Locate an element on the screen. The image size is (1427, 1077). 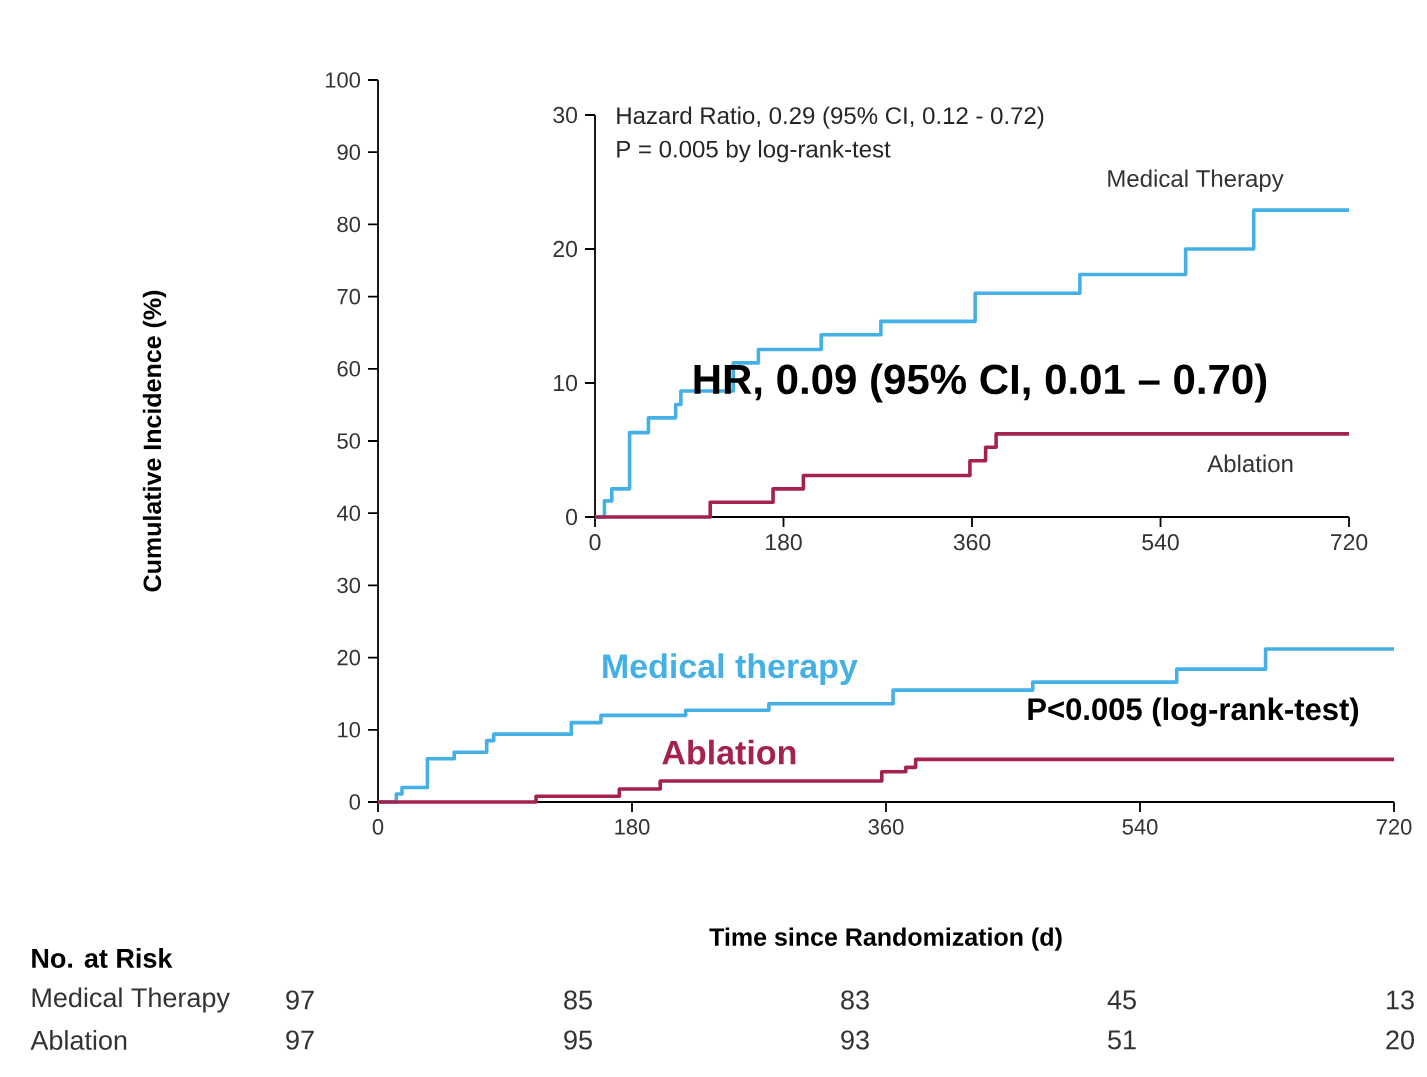
y-tick-label: 50 is located at coordinates (349, 441).